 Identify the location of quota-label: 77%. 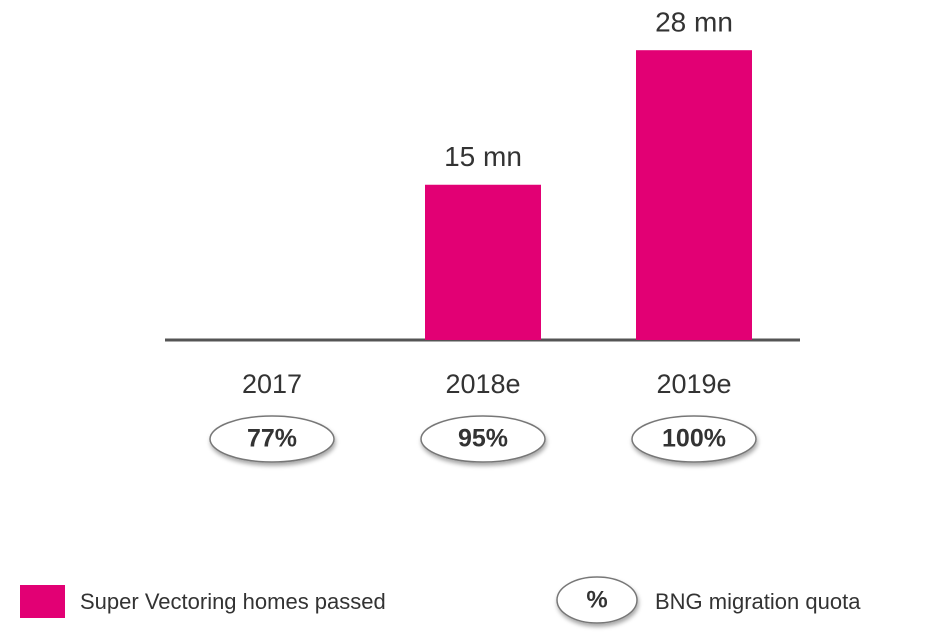
(272, 439).